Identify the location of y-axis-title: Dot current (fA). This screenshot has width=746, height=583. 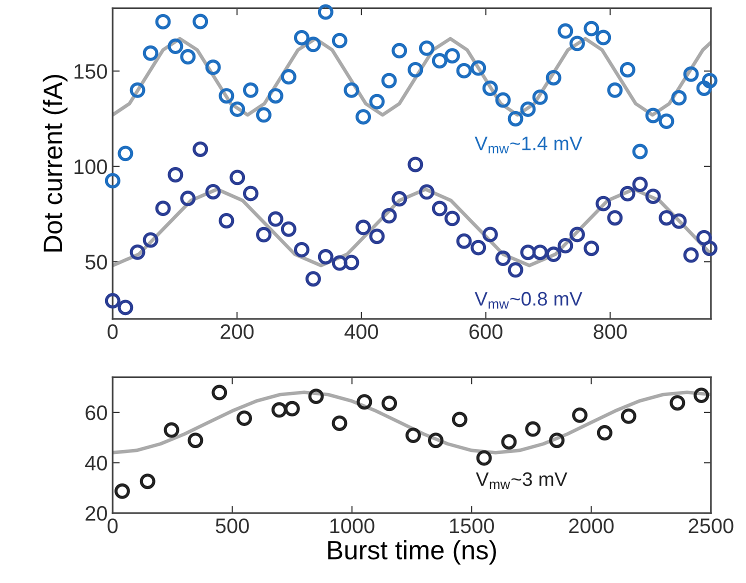
(55, 163).